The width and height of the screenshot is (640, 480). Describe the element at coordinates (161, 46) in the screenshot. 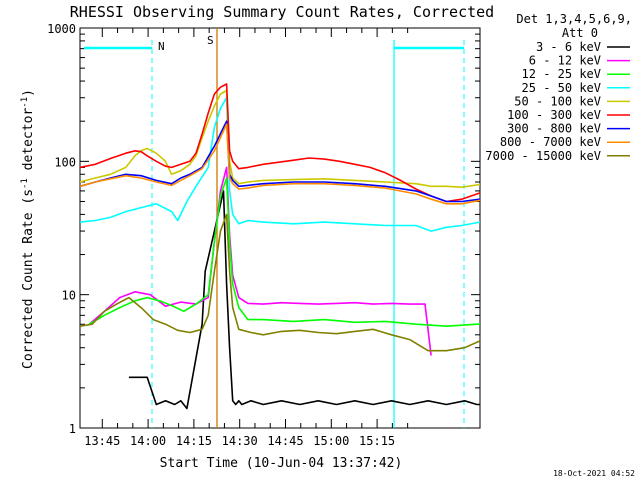

I see `night-marker: N` at that location.